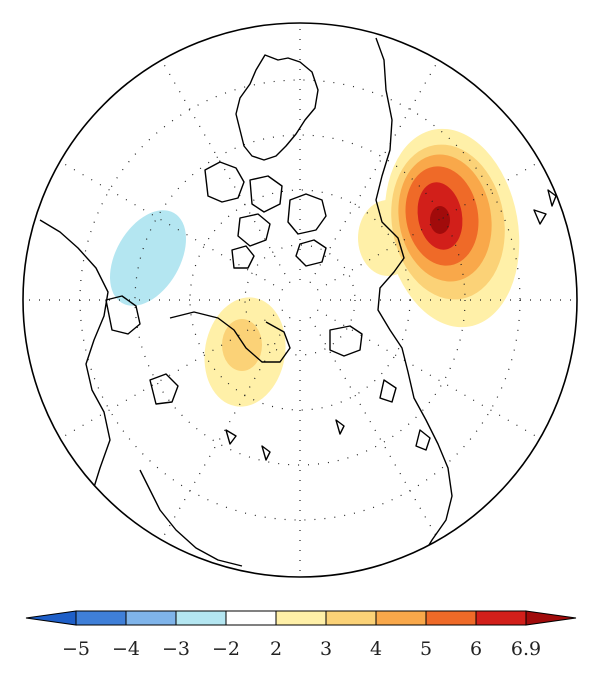  Describe the element at coordinates (380, 388) in the screenshot. I see `siberia-coast` at that location.